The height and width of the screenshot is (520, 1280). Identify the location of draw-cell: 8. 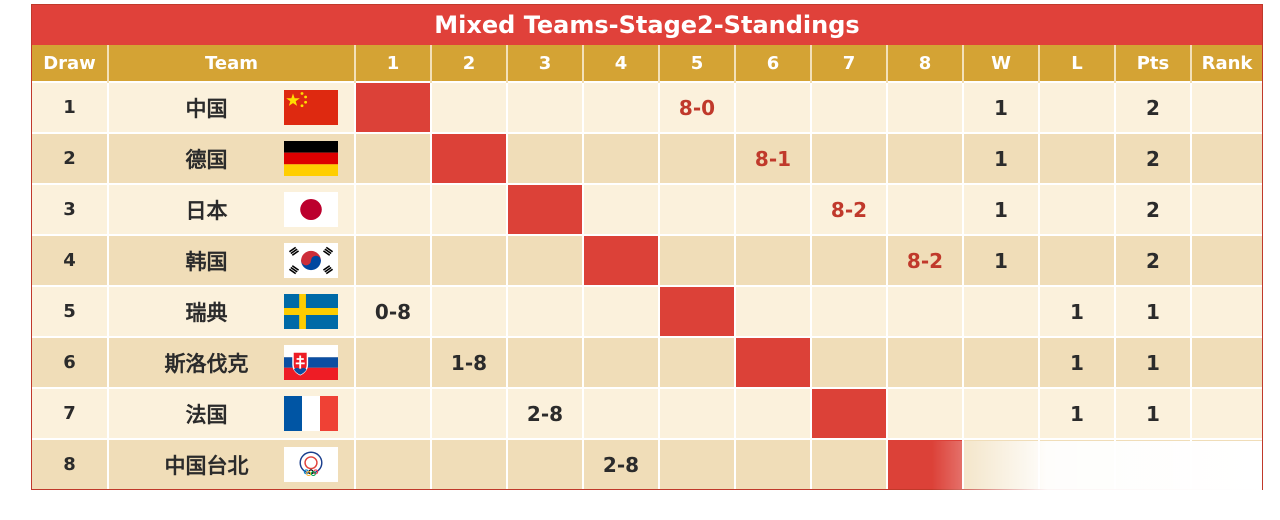
(70, 463).